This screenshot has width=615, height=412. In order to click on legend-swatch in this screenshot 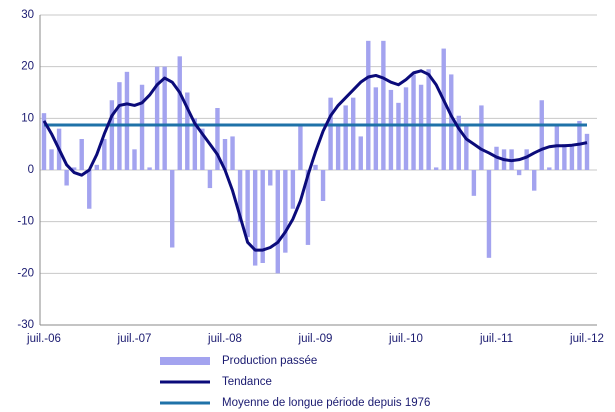, I will do `click(185, 361)`.